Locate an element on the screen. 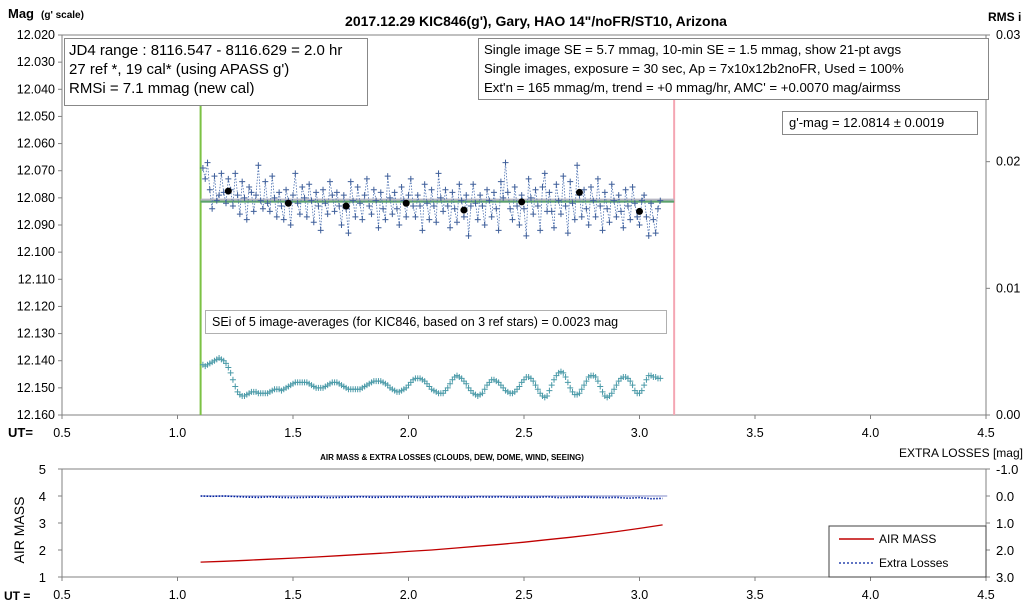 The width and height of the screenshot is (1031, 608). bottom-y2-tick-label: 0.0 is located at coordinates (1005, 496).